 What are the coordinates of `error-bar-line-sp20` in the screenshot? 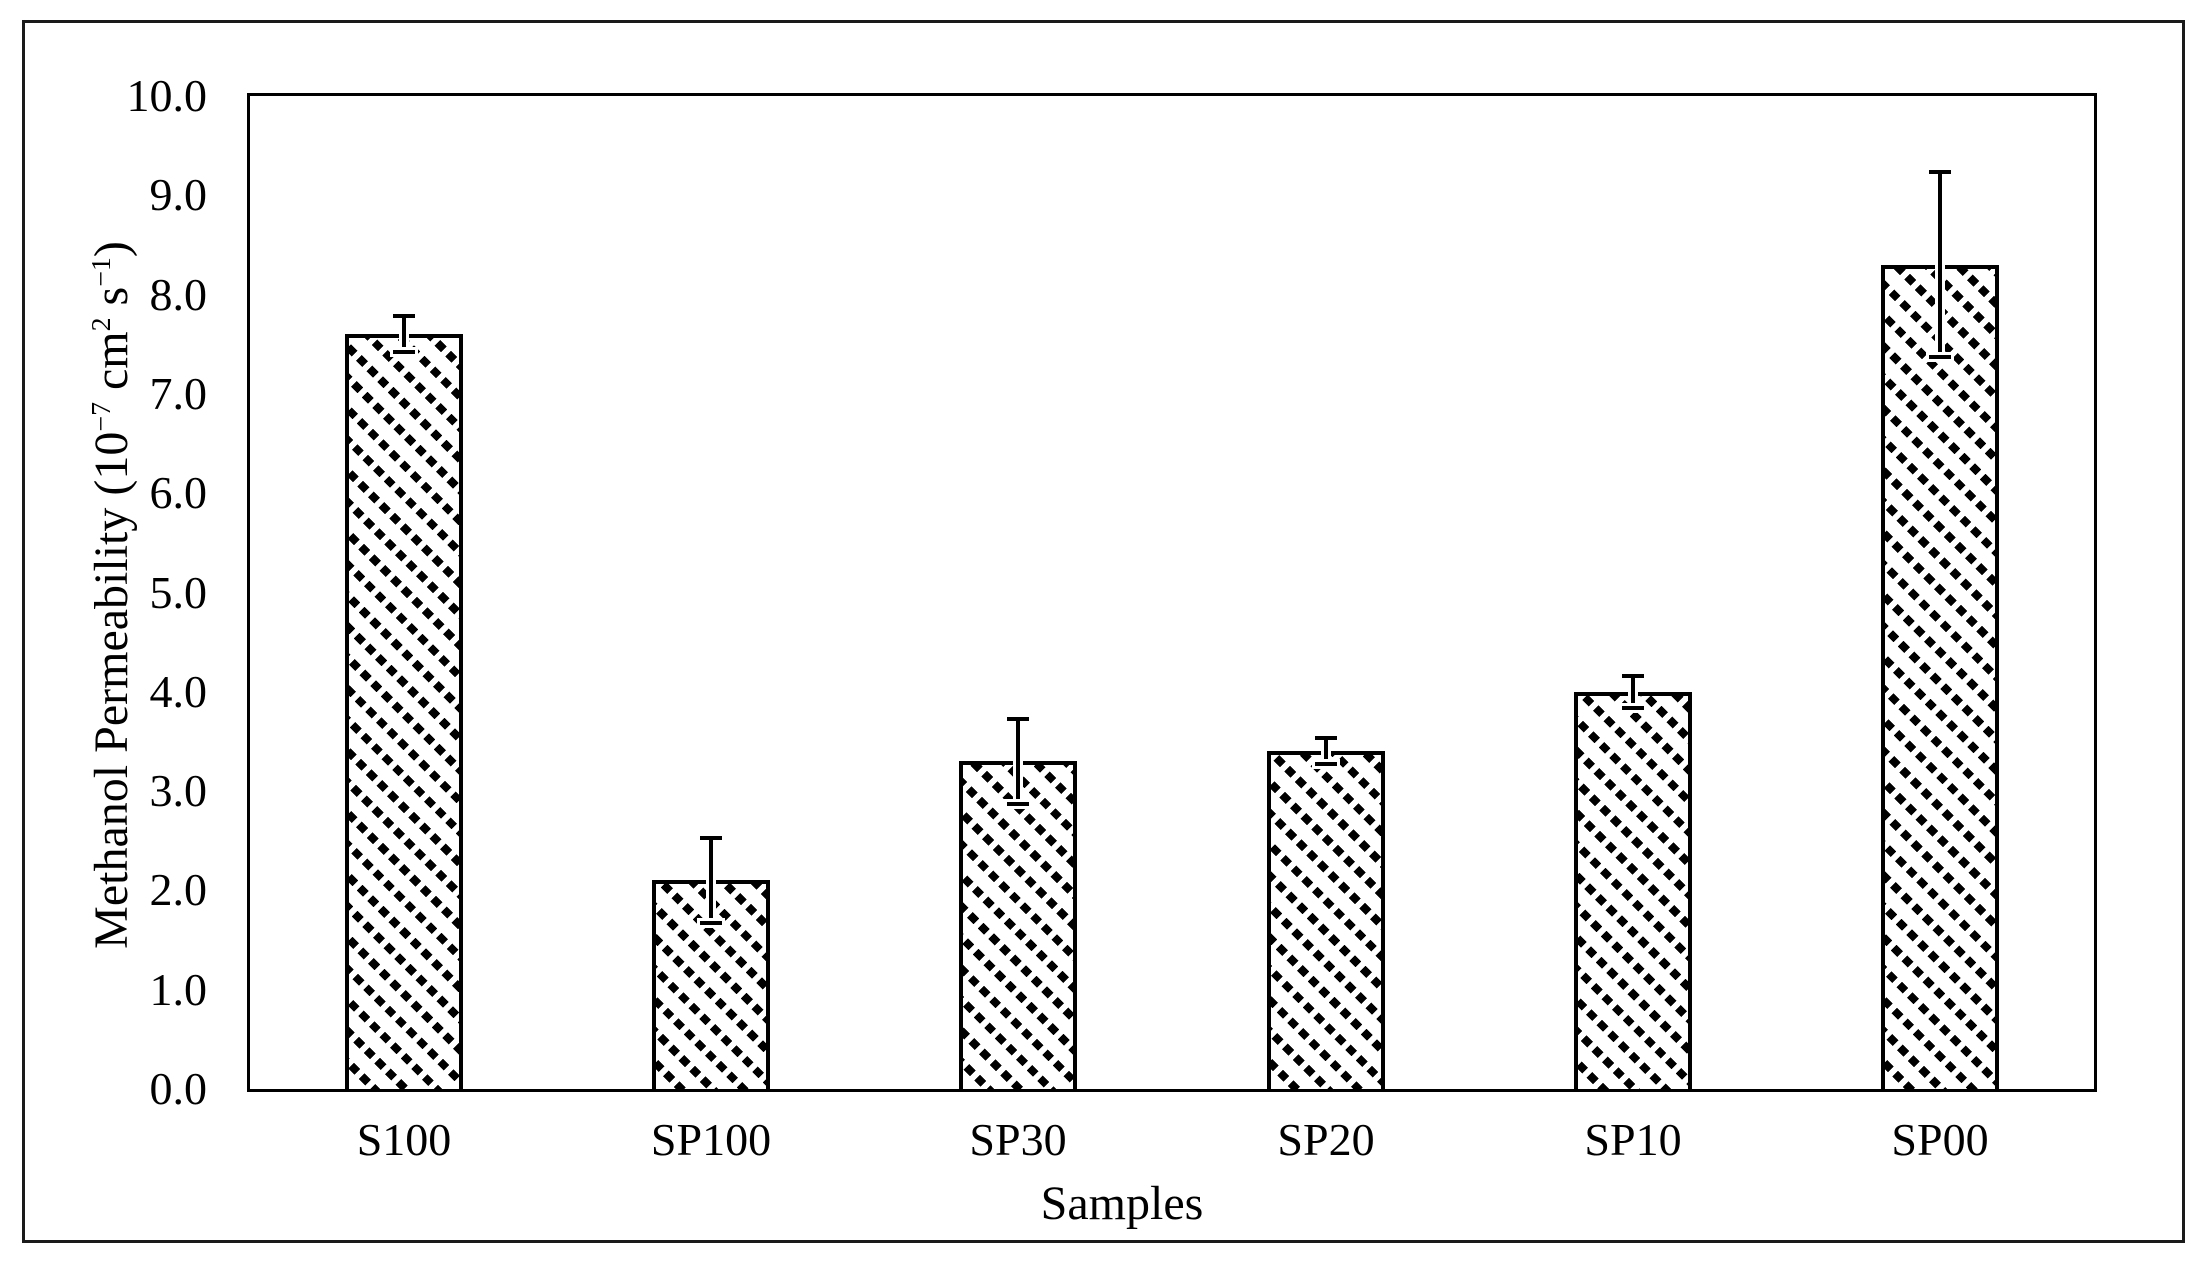 It's located at (1325, 751).